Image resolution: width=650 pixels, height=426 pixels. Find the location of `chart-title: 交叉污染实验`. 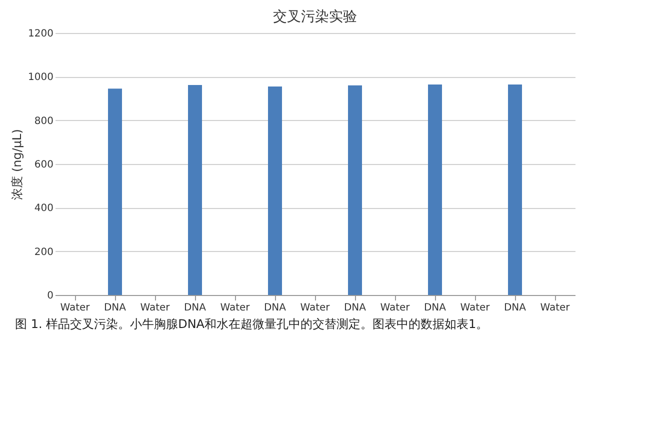

chart-title: 交叉污染实验 is located at coordinates (315, 17).